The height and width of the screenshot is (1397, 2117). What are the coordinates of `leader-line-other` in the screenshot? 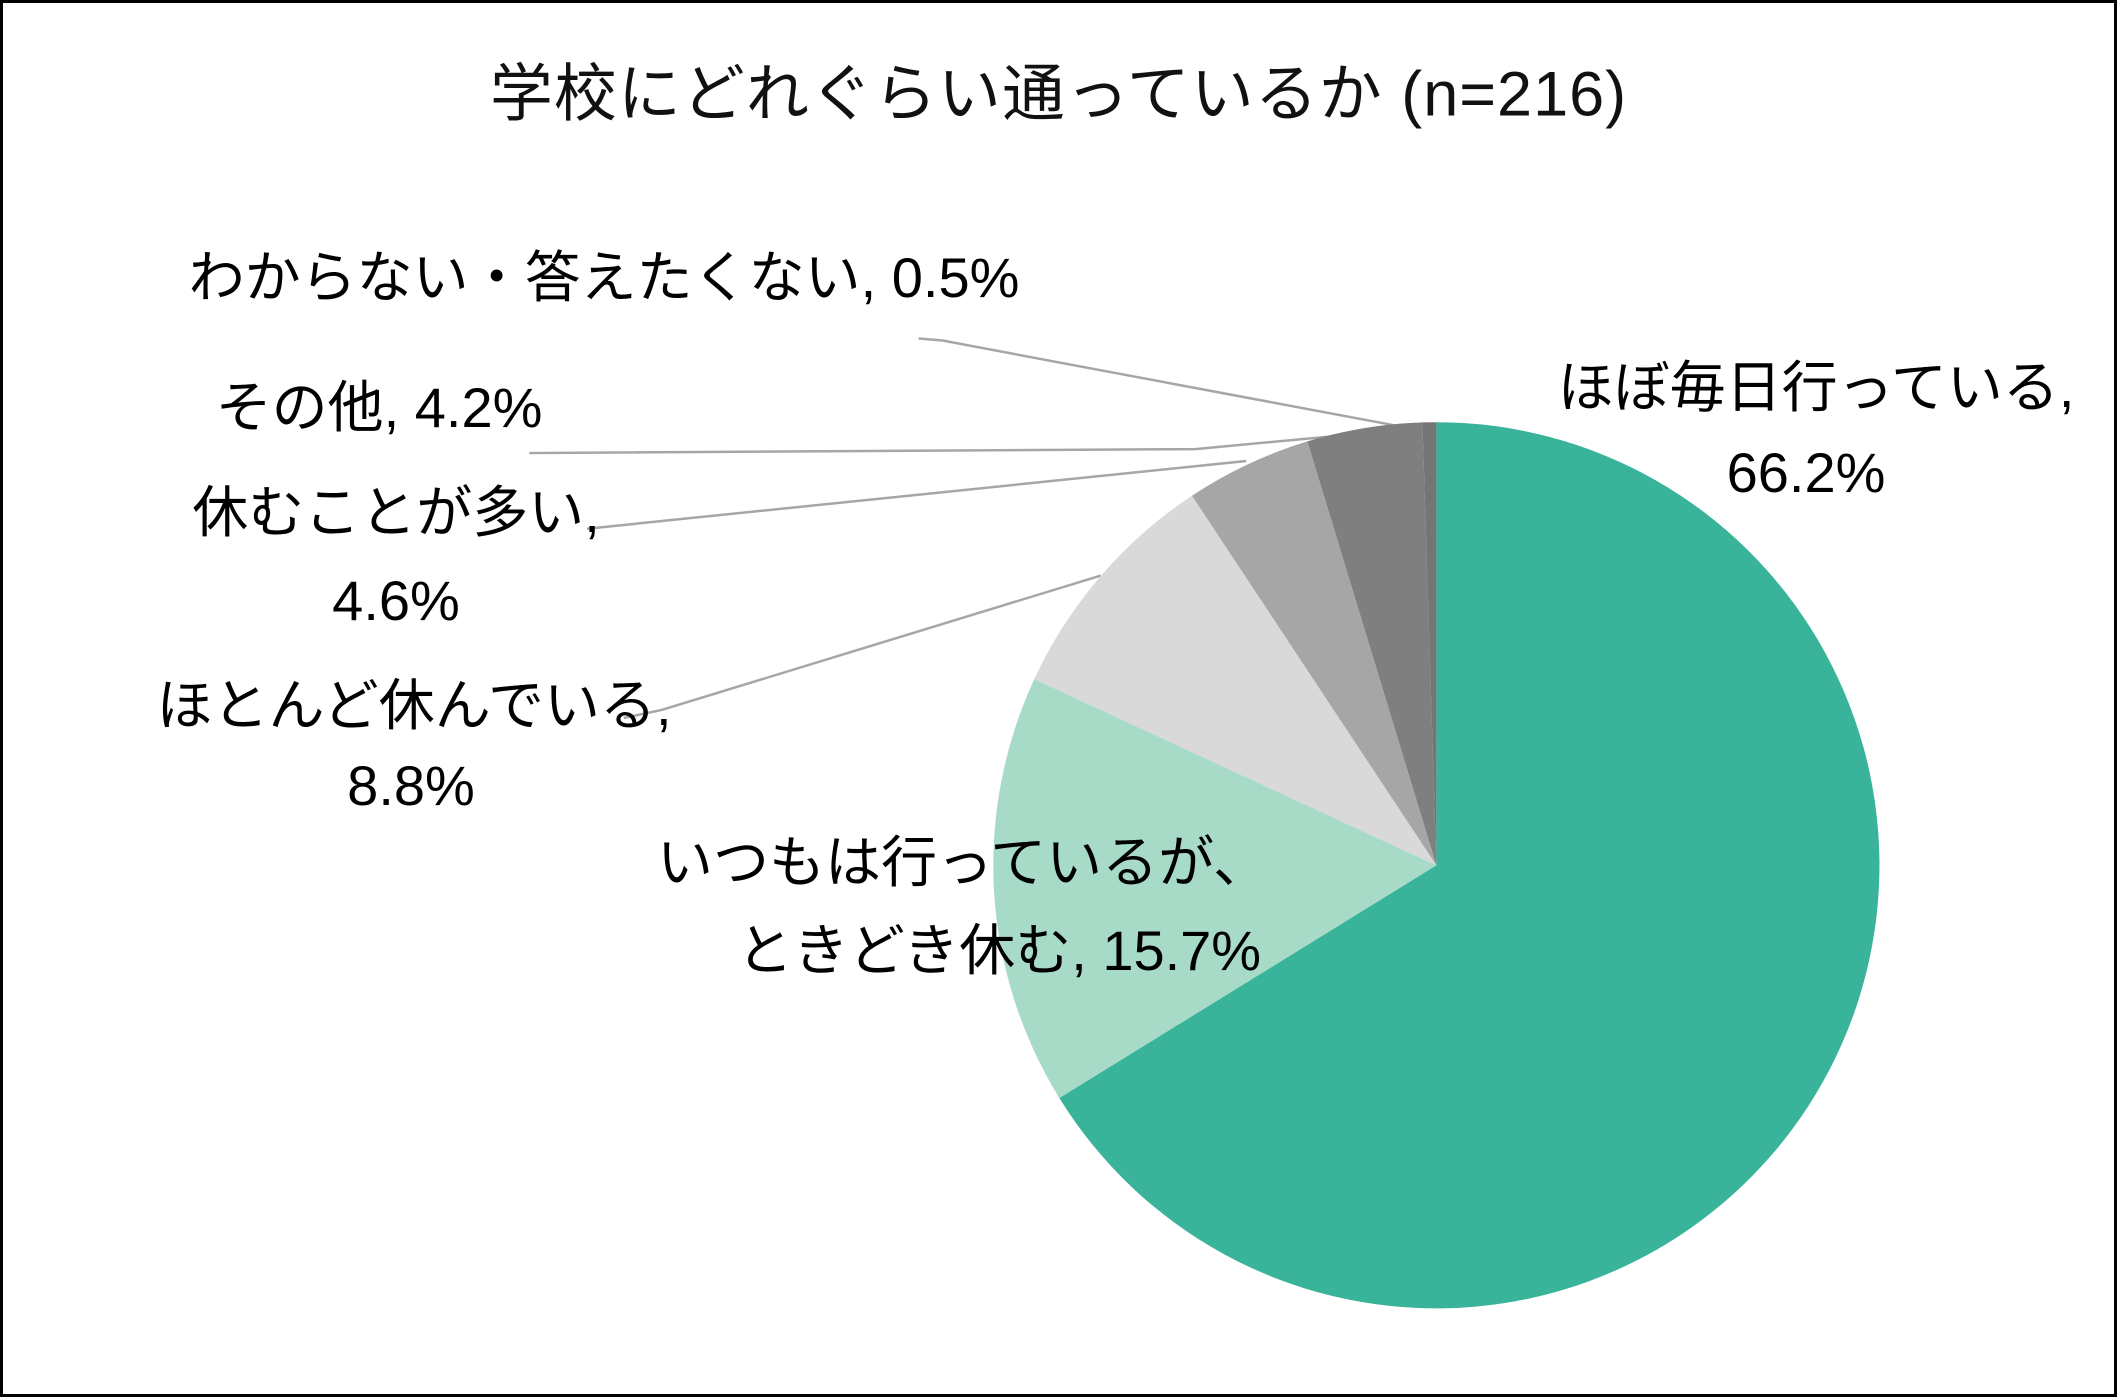 It's located at (959, 442).